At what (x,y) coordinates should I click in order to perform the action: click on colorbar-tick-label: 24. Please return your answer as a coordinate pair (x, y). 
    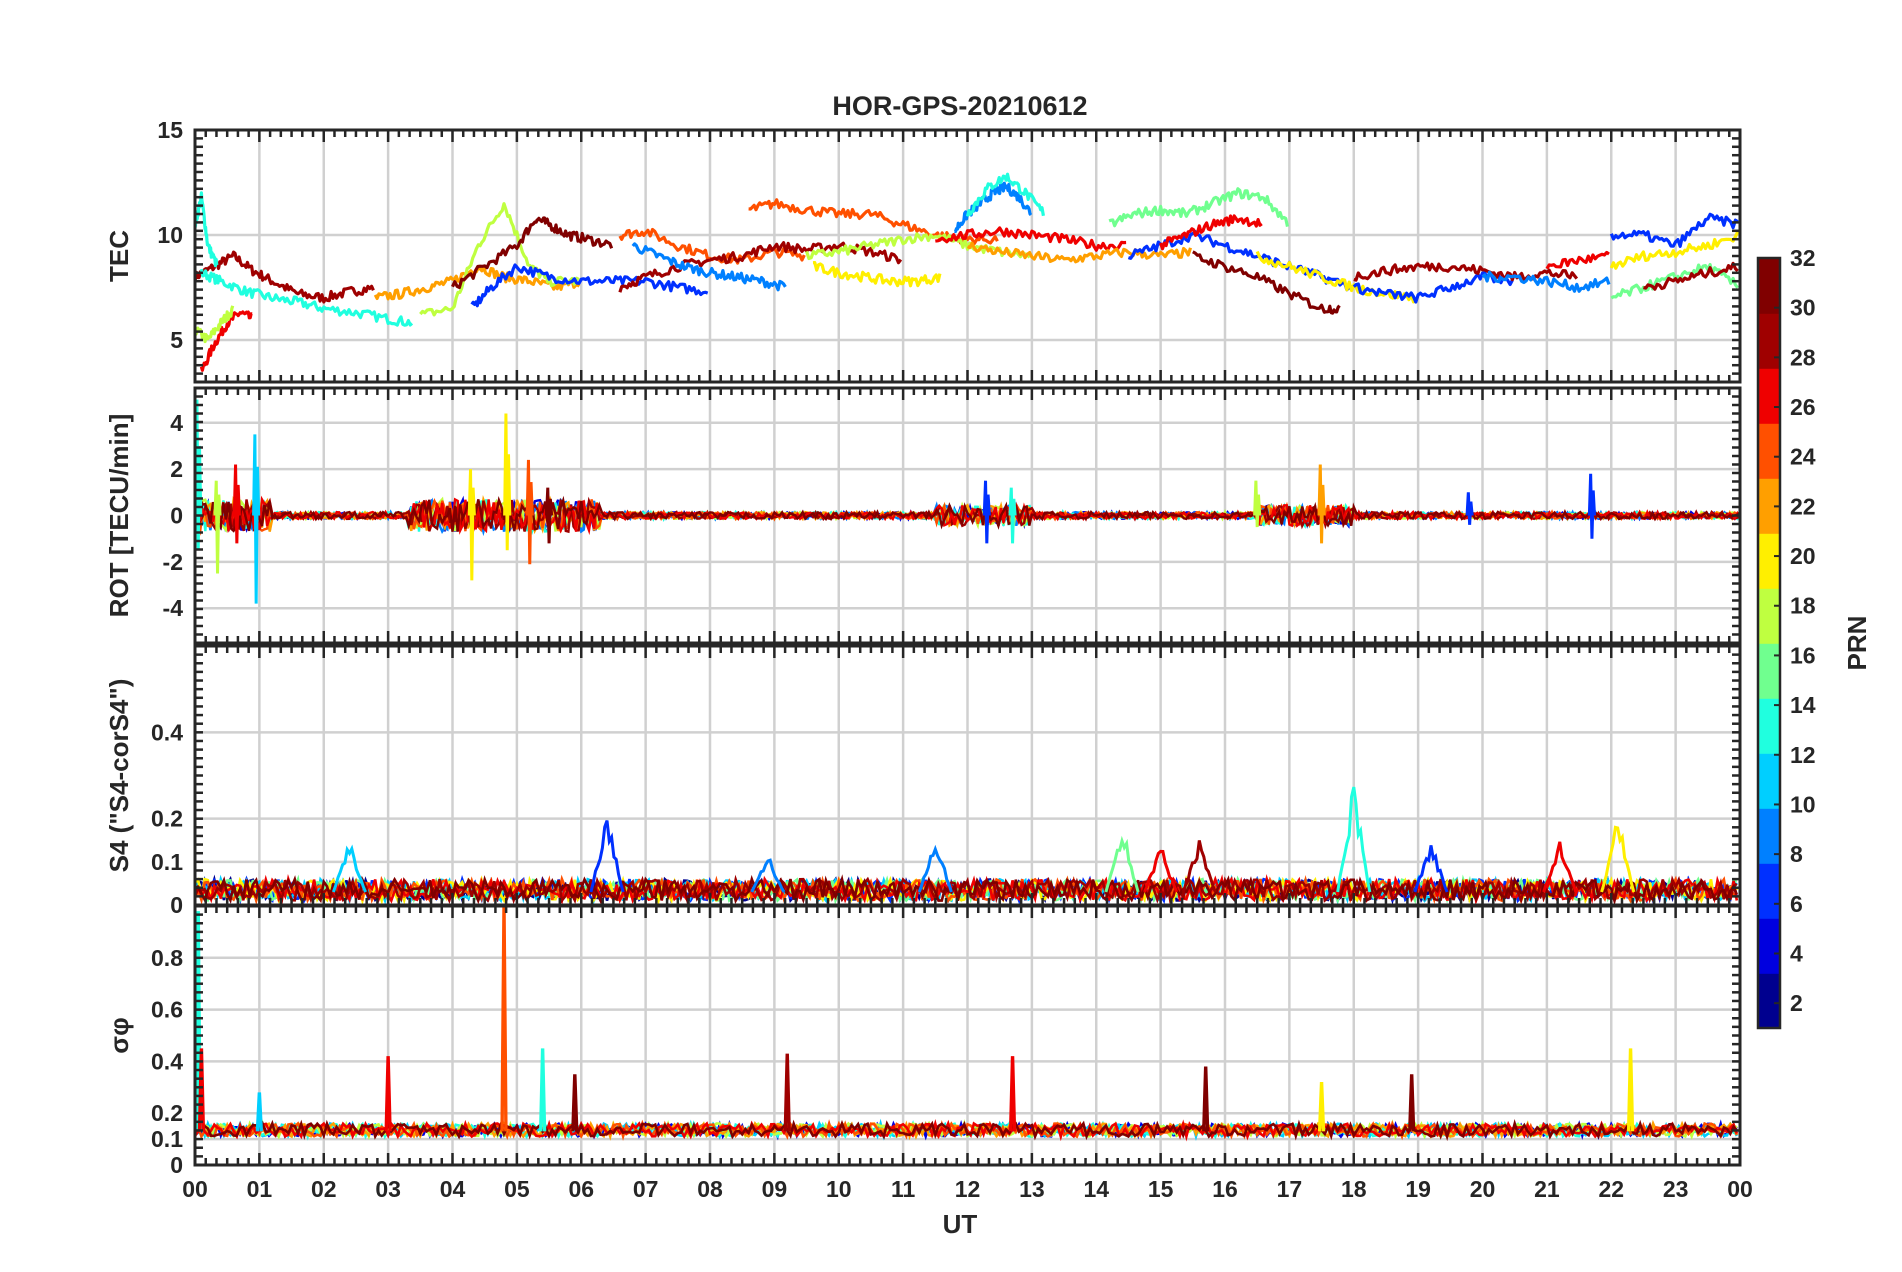
    Looking at the image, I should click on (1803, 457).